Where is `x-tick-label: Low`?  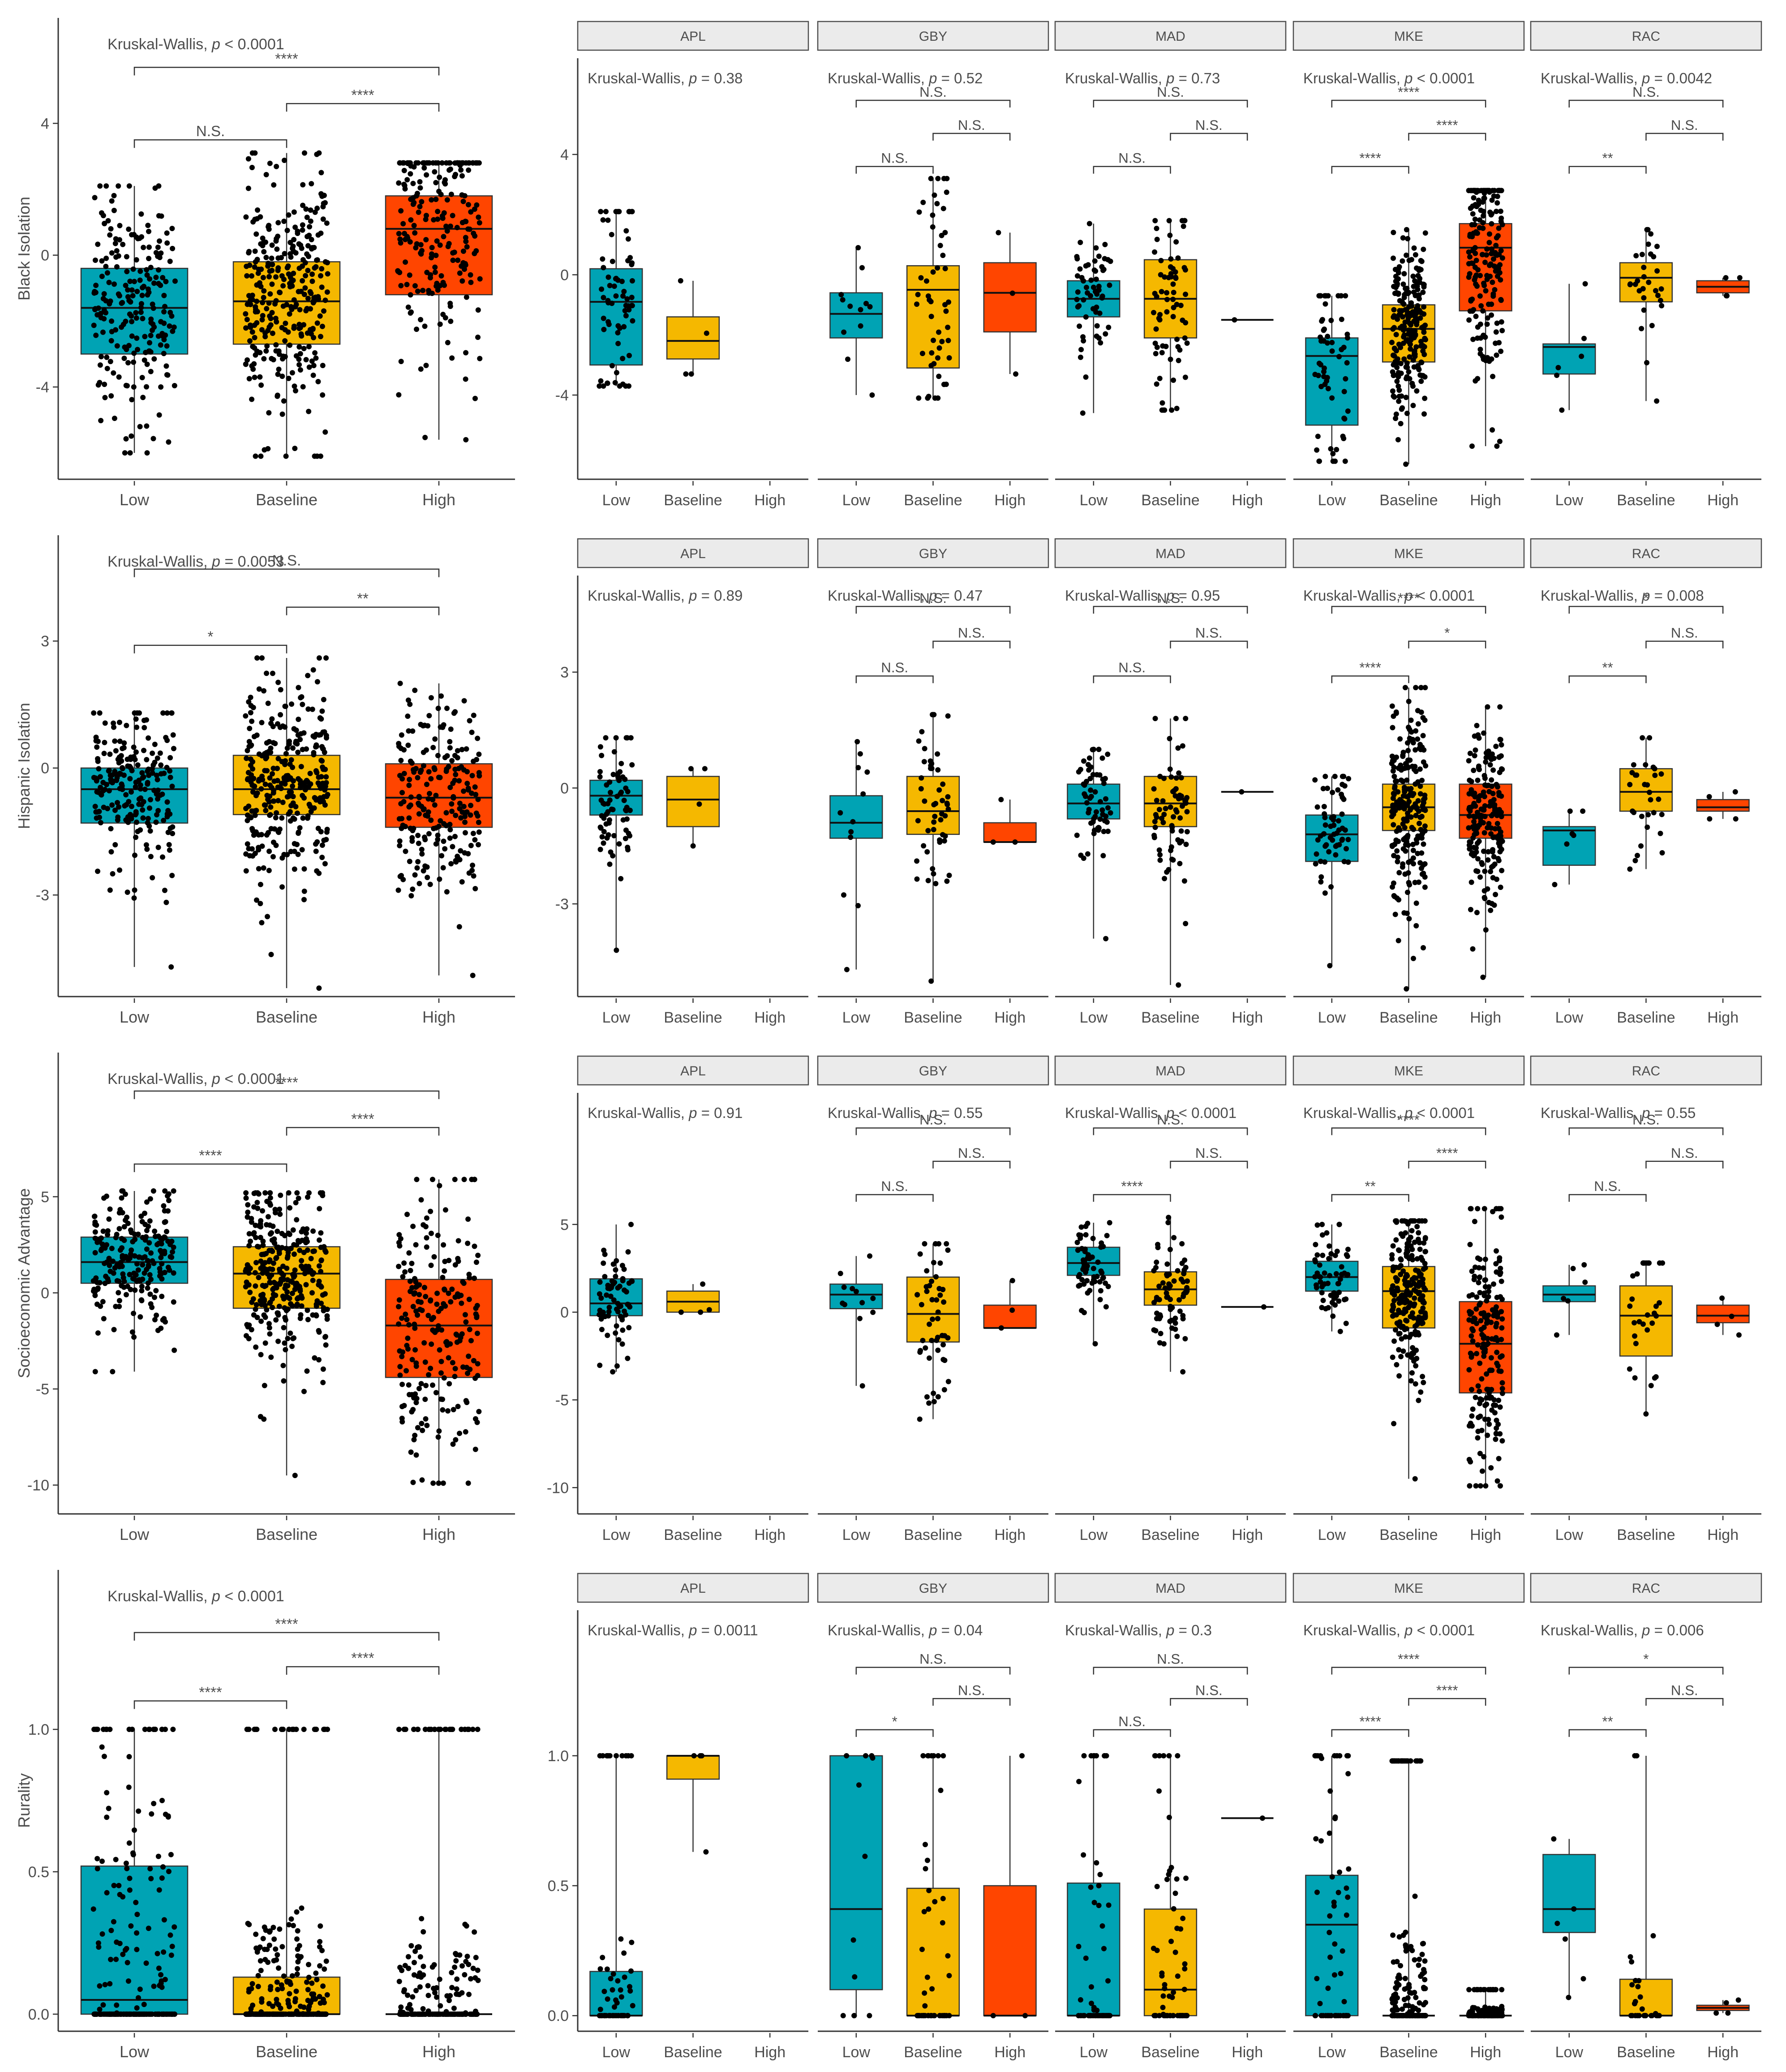 x-tick-label: Low is located at coordinates (135, 1534).